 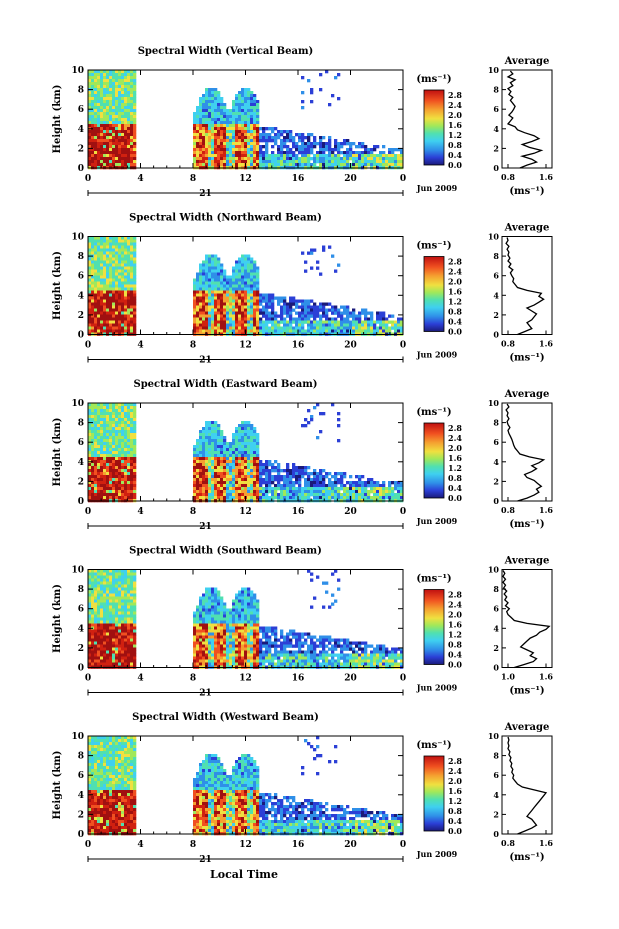 I want to click on x-tick-label: 16, so click(x=298, y=512).